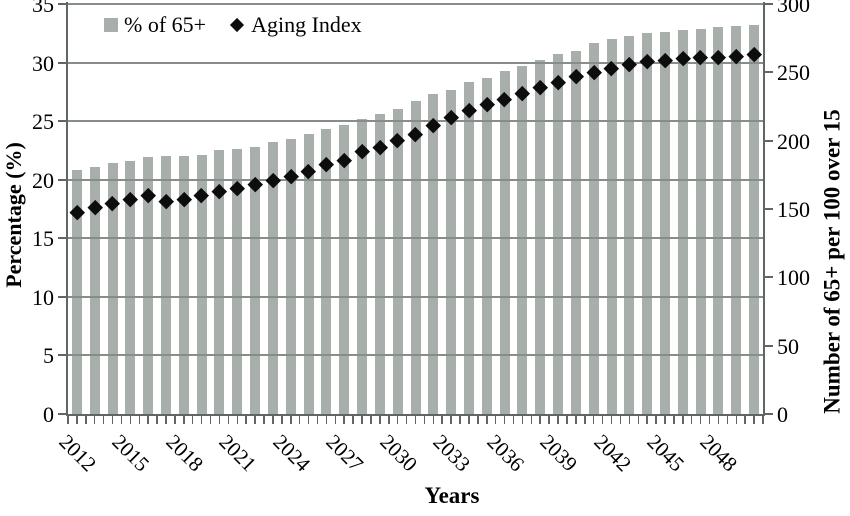 The height and width of the screenshot is (516, 850). I want to click on x-axis-tick-label: 2018, so click(184, 453).